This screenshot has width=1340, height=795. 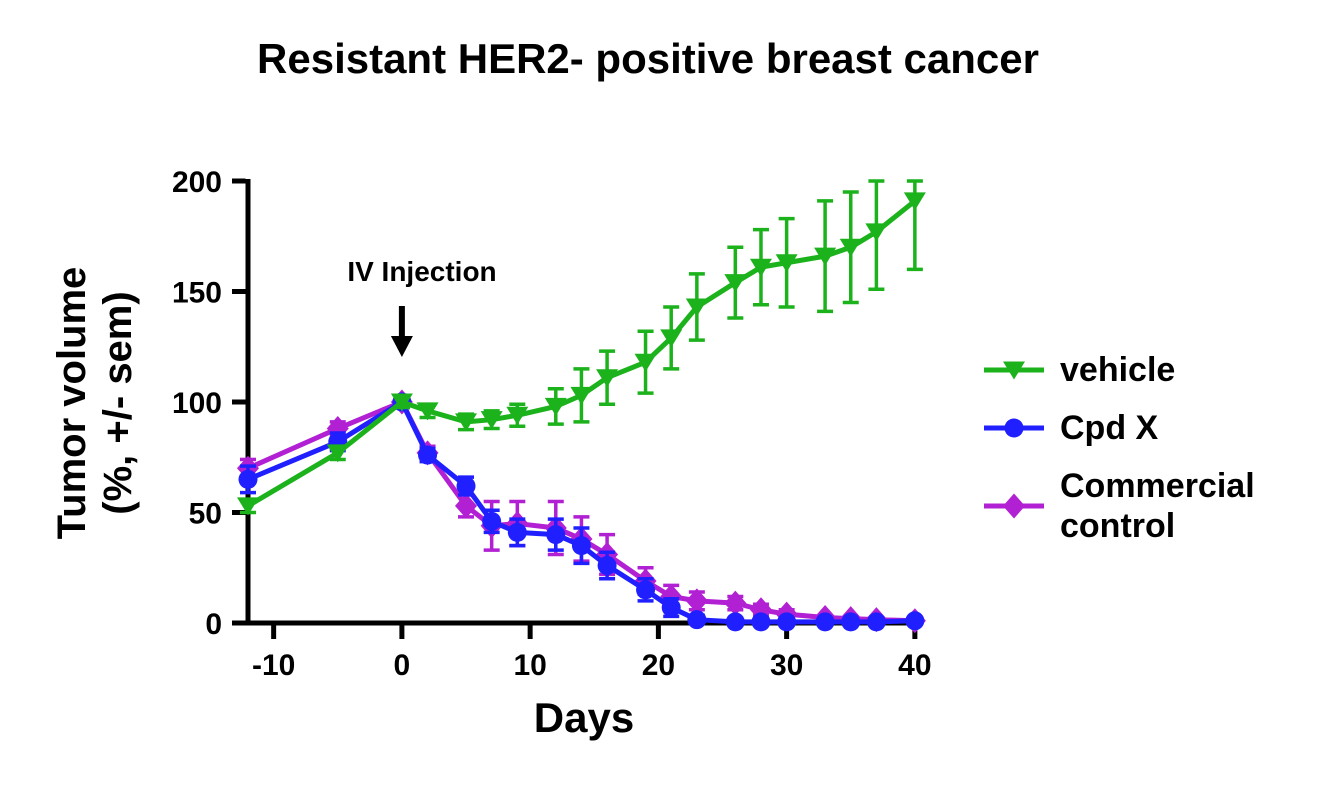 What do you see at coordinates (205, 514) in the screenshot?
I see `y-tick-label: 50` at bounding box center [205, 514].